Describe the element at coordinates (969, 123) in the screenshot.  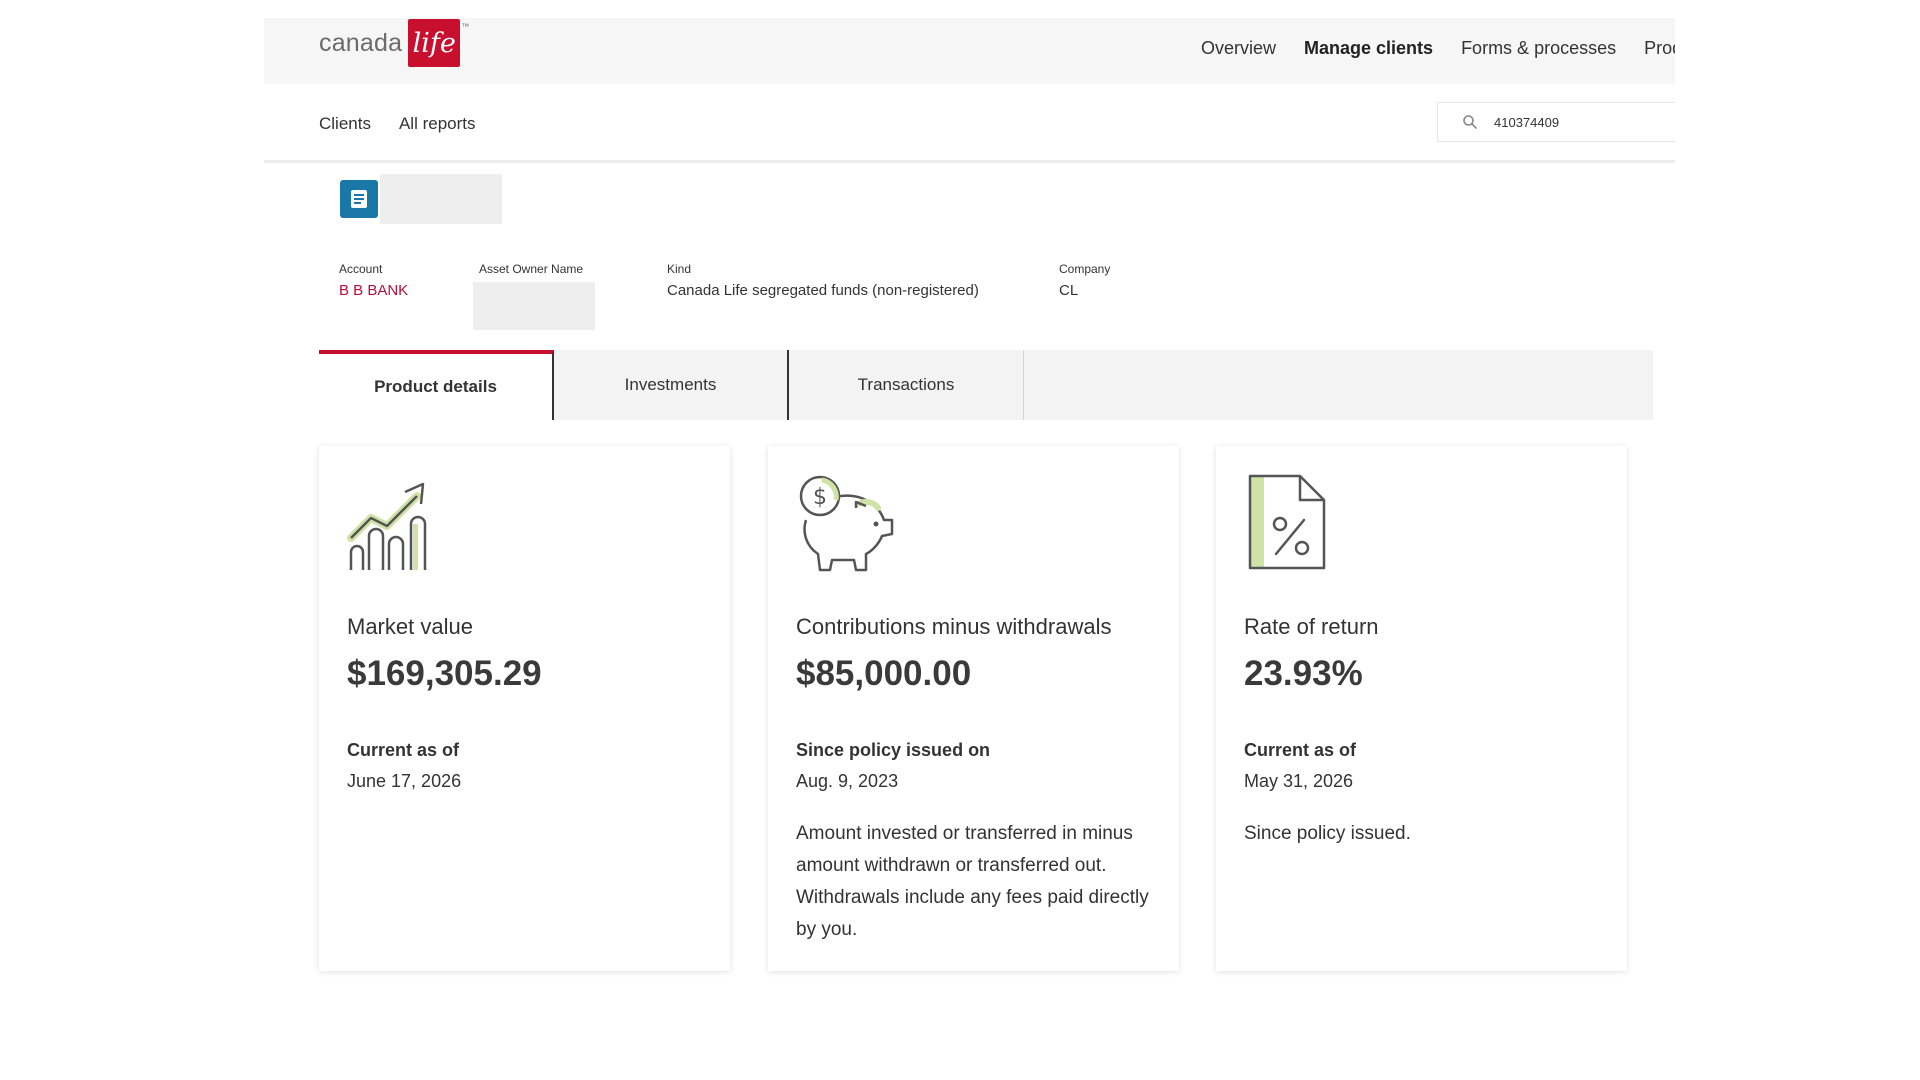
I see `sub-nav: Clients All reports` at that location.